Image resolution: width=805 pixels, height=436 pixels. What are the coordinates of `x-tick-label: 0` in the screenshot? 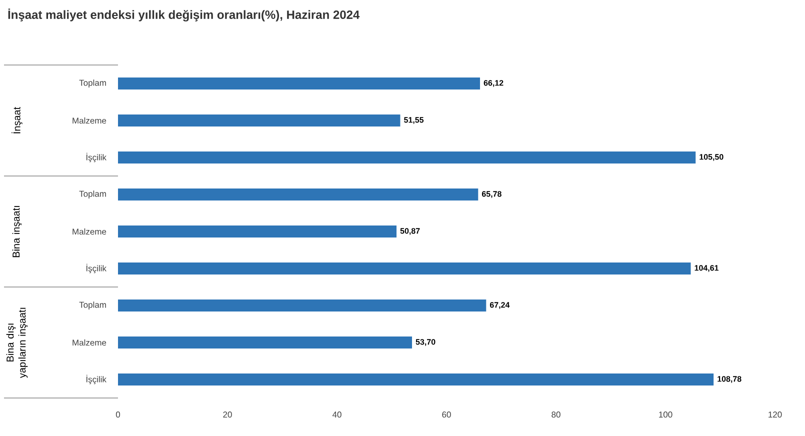 It's located at (118, 415).